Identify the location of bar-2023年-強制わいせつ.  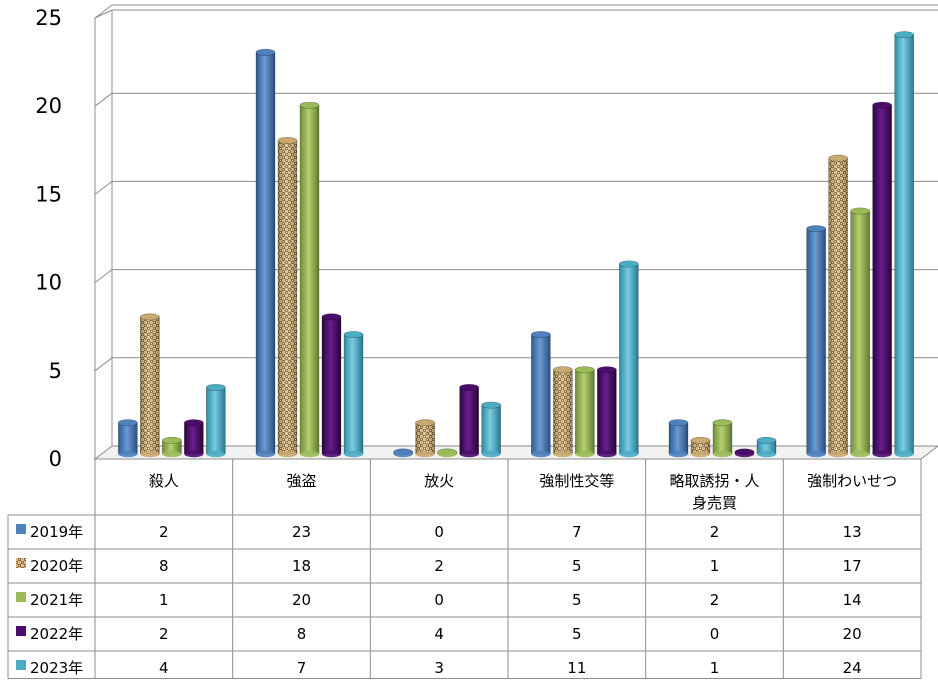
(904, 244).